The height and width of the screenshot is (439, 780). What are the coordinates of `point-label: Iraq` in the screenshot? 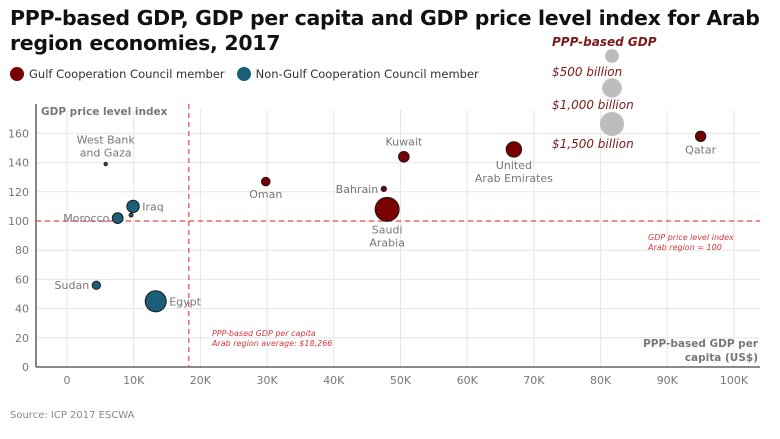 It's located at (153, 206).